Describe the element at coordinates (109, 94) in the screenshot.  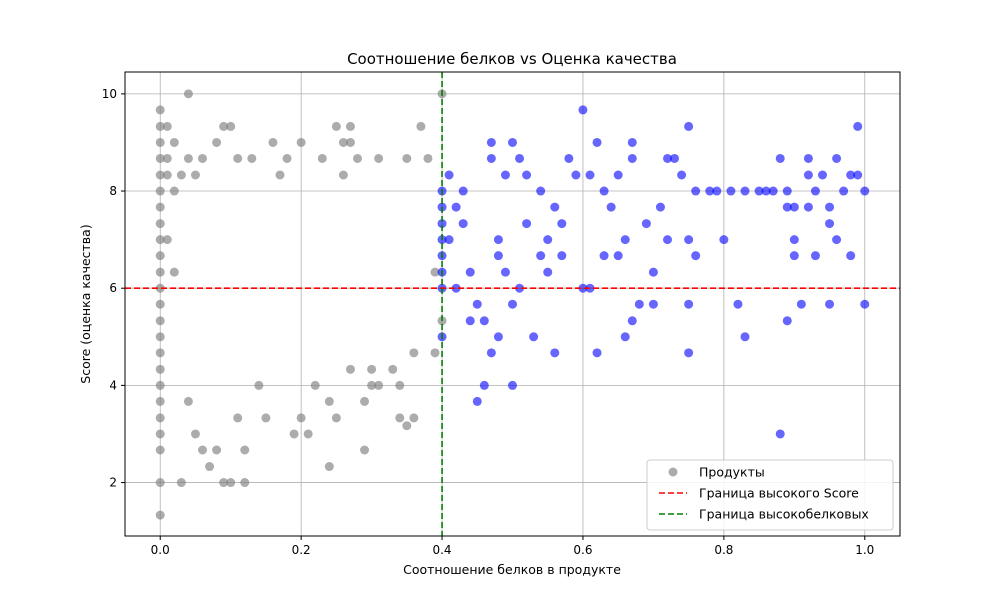
I see `y-tick-label: 10` at that location.